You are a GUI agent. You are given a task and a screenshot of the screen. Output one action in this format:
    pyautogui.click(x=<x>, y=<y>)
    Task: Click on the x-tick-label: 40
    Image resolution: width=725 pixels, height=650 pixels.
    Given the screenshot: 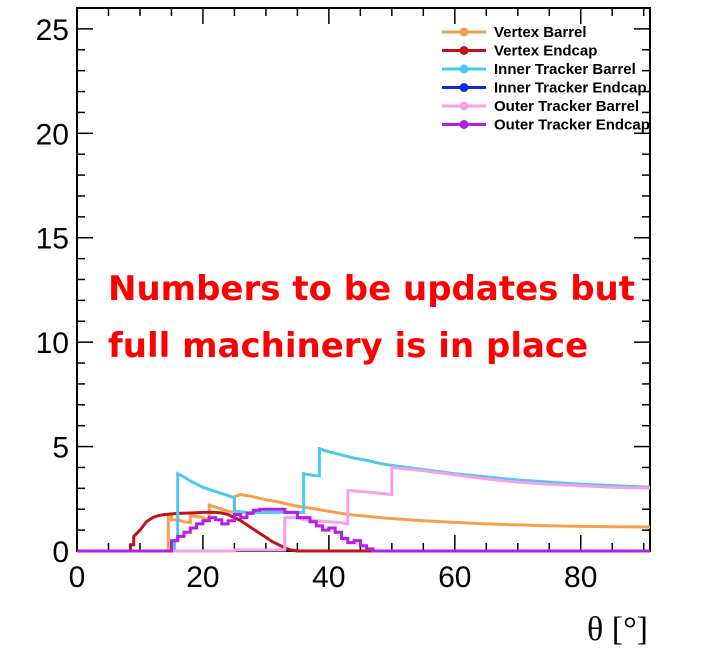 What is the action you would take?
    pyautogui.click(x=328, y=577)
    